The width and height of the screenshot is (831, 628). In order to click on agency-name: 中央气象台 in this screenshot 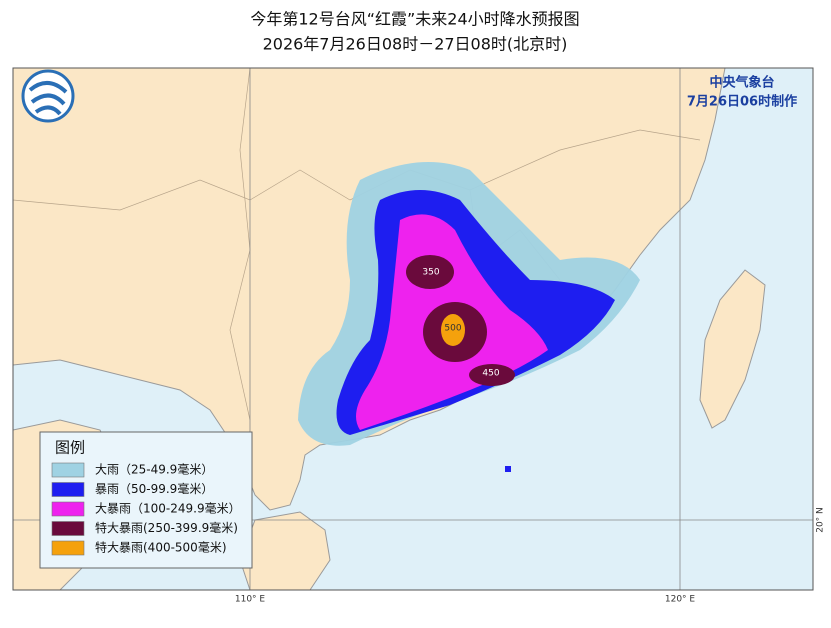, I will do `click(741, 83)`.